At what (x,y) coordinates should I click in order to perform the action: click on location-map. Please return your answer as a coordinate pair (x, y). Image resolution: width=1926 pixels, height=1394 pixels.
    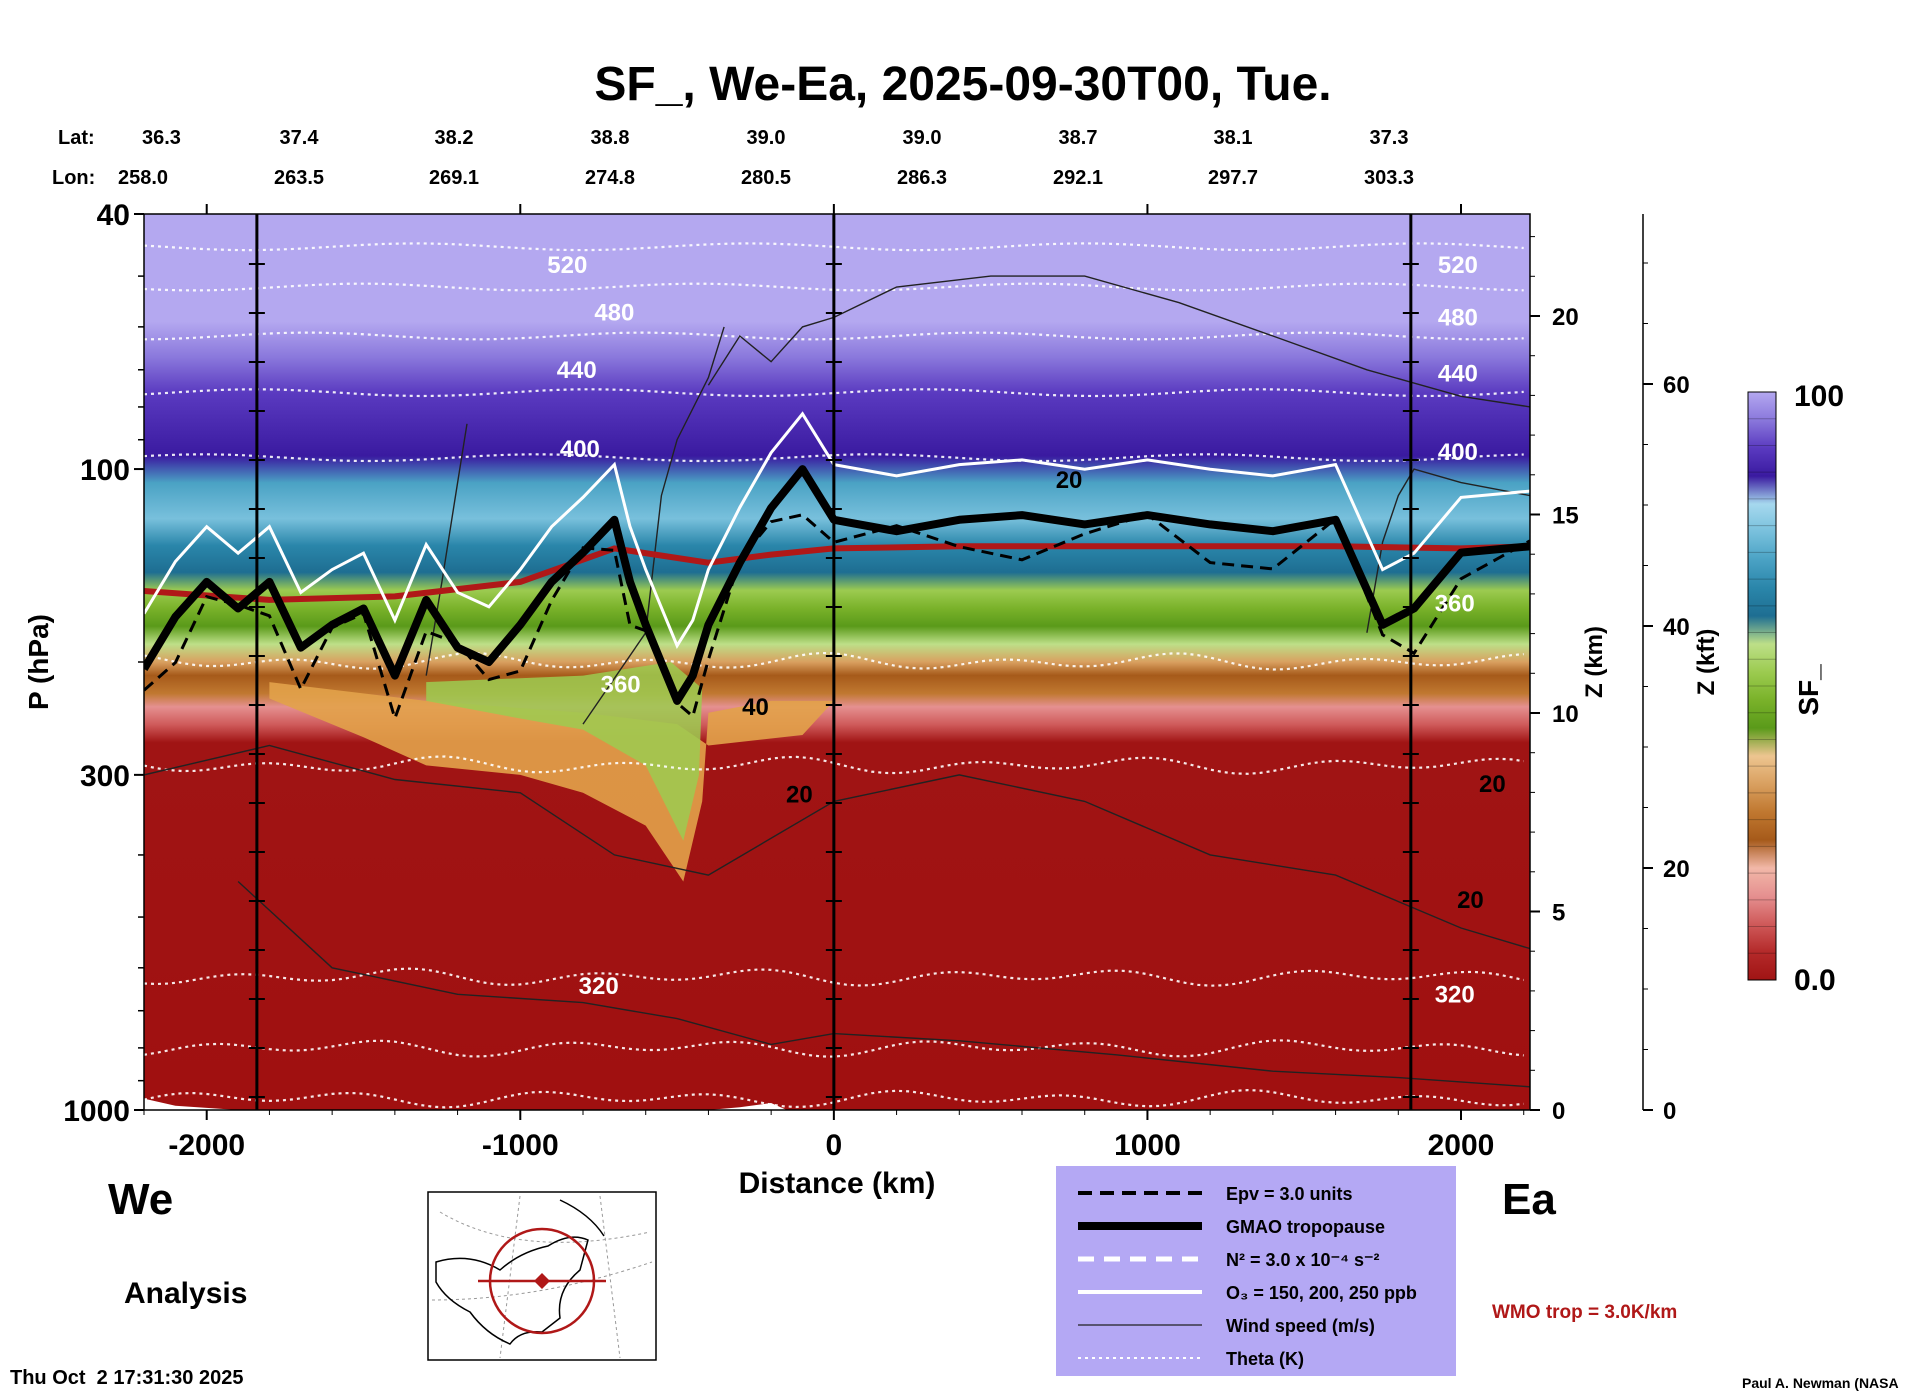
    Looking at the image, I should click on (542, 1276).